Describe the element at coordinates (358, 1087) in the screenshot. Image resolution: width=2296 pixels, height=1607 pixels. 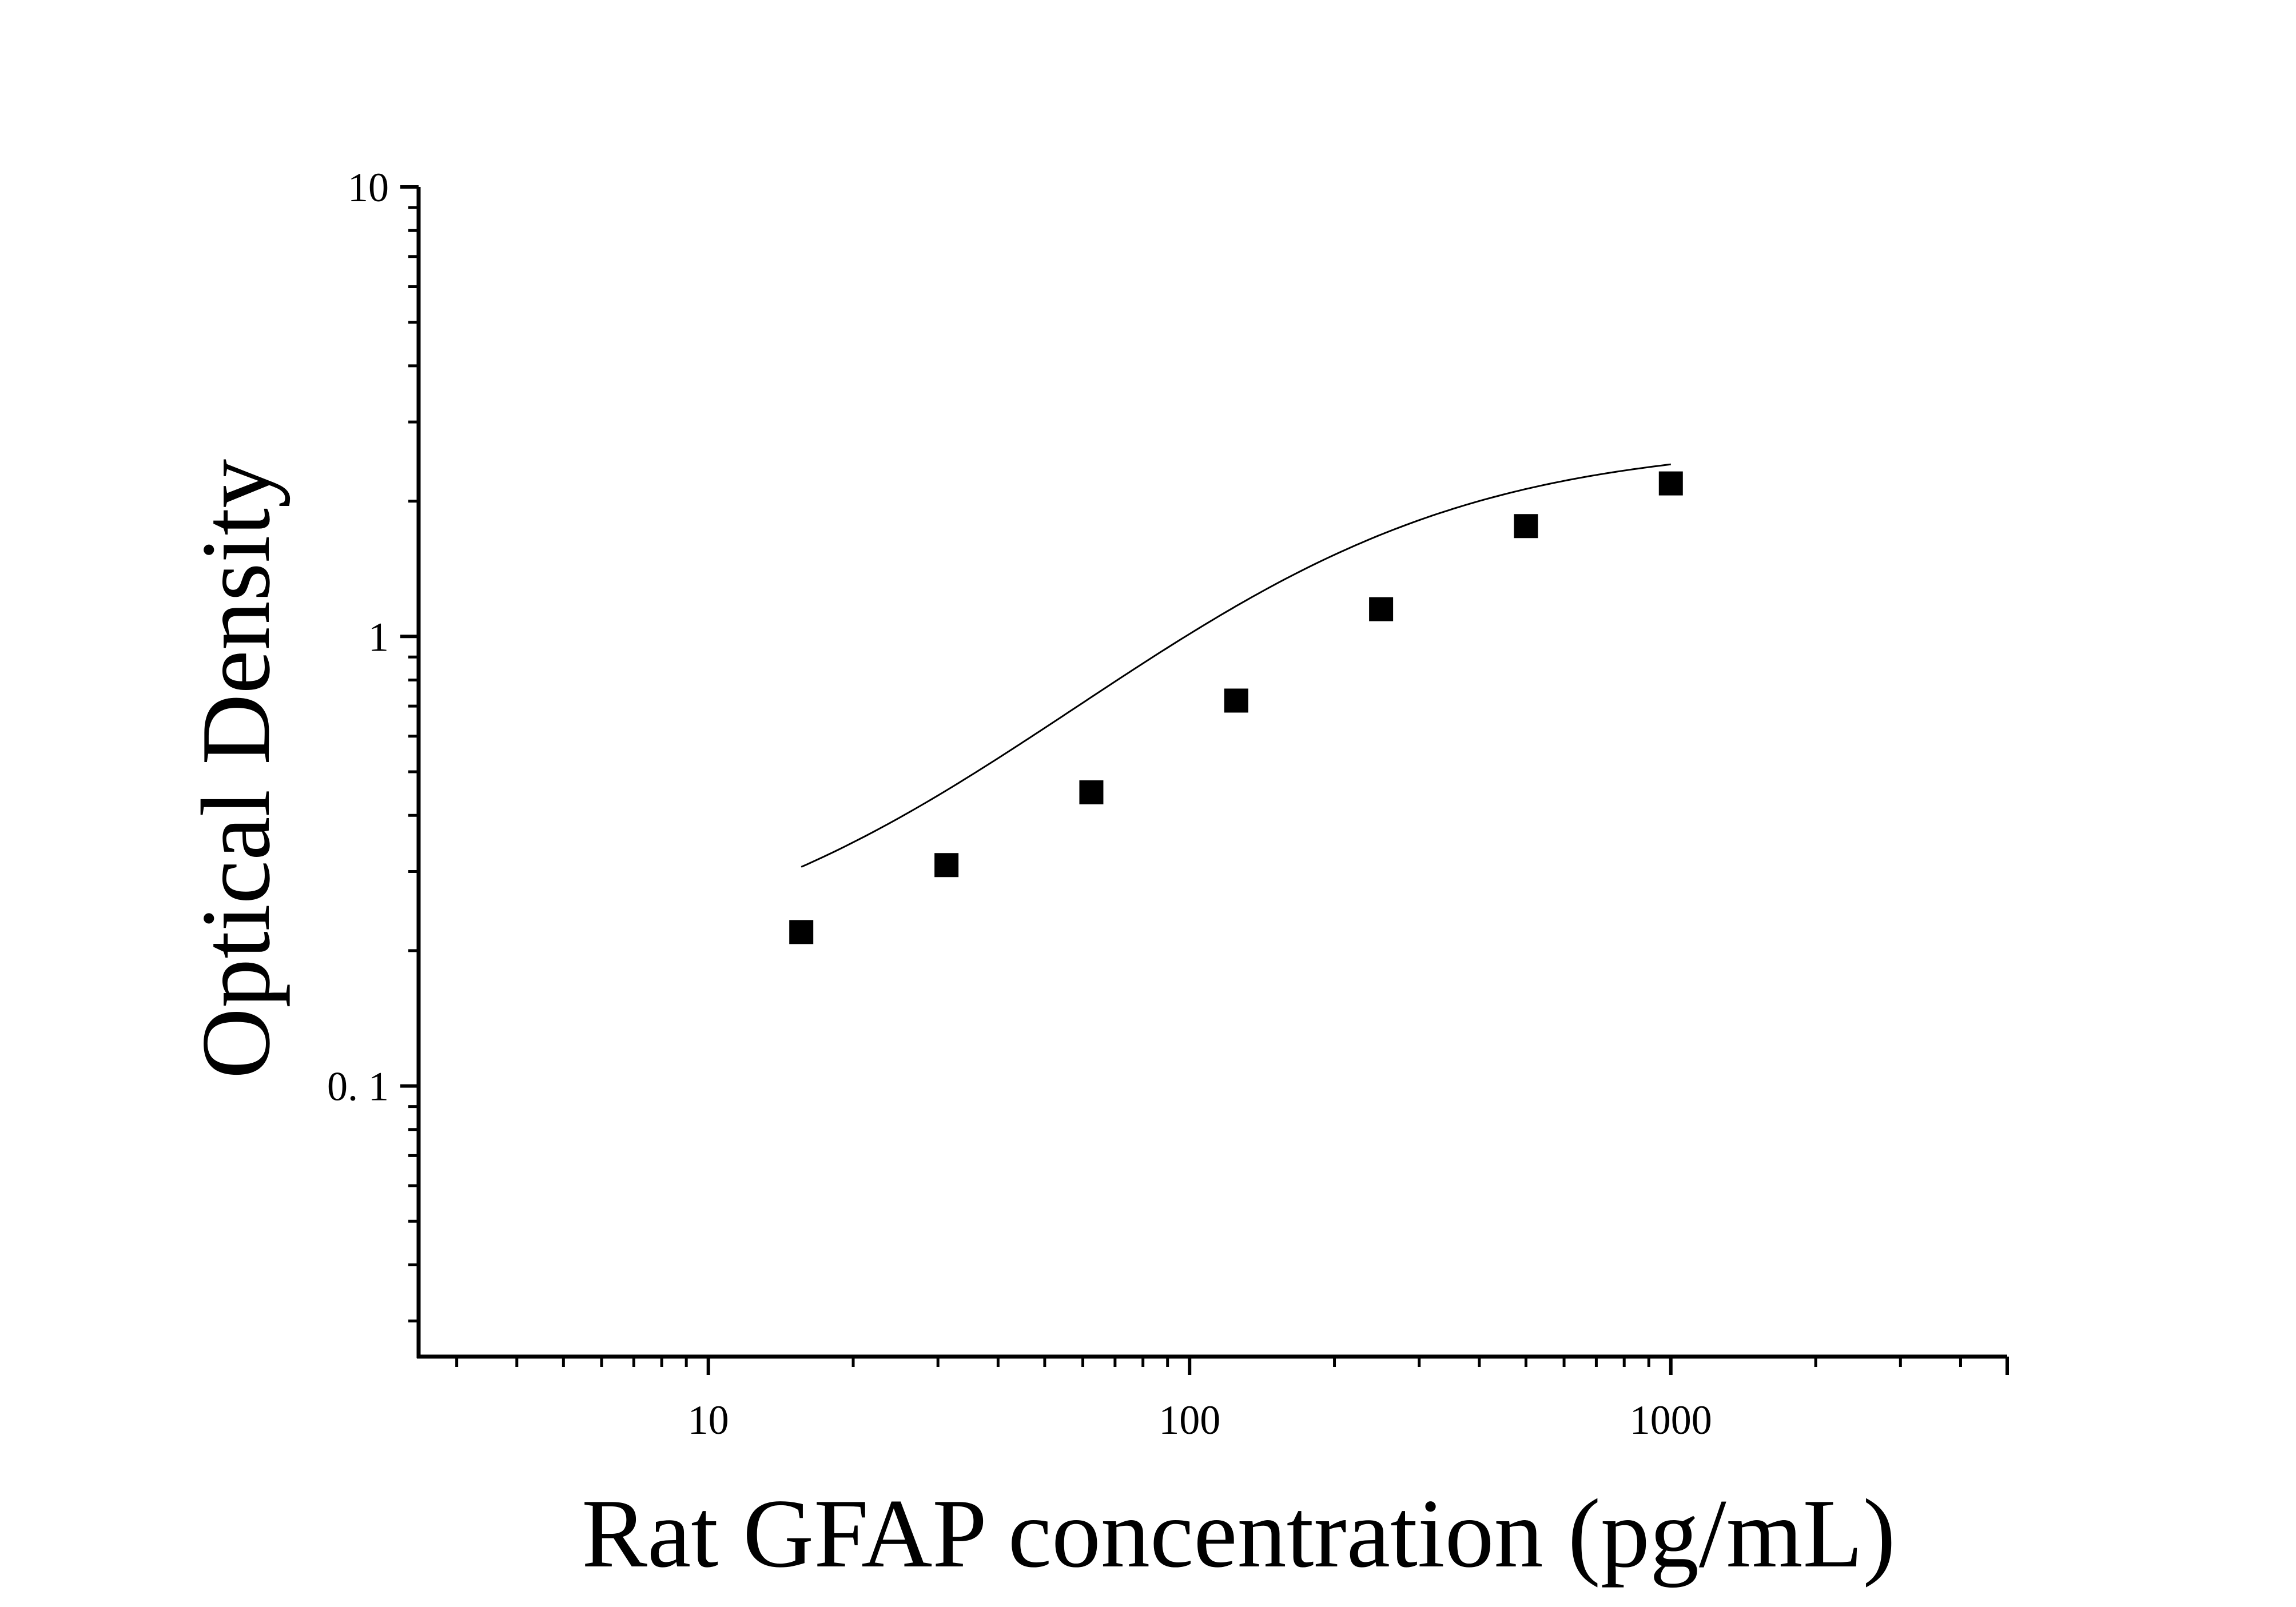
I see `y-tick-label: 0. 1` at that location.